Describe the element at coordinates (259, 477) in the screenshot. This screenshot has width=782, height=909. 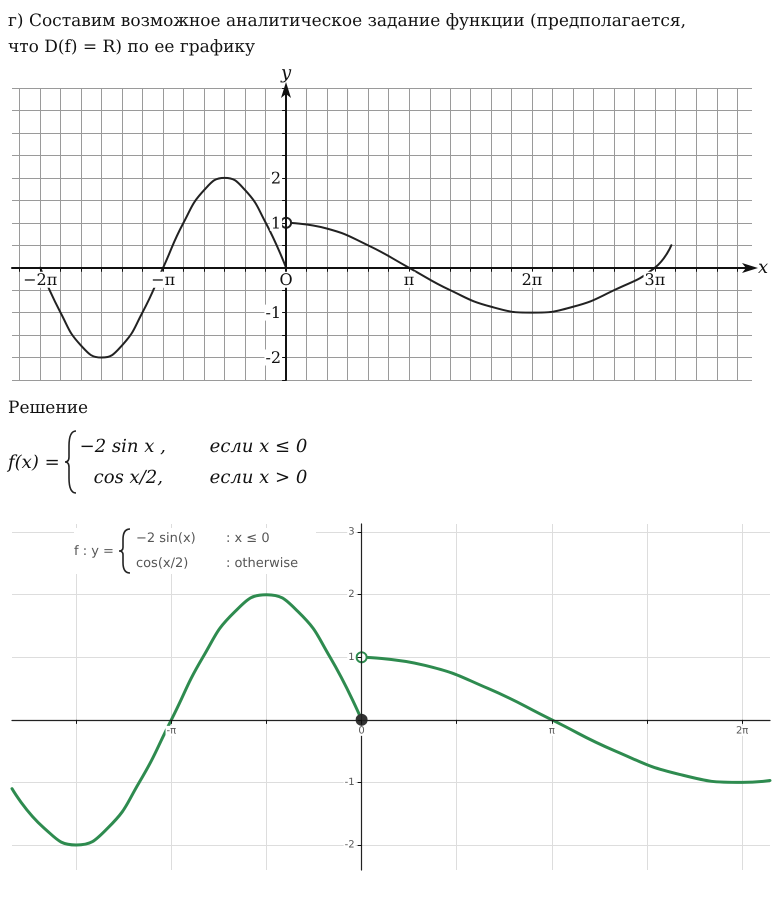
I see `text: если x > 0` at that location.